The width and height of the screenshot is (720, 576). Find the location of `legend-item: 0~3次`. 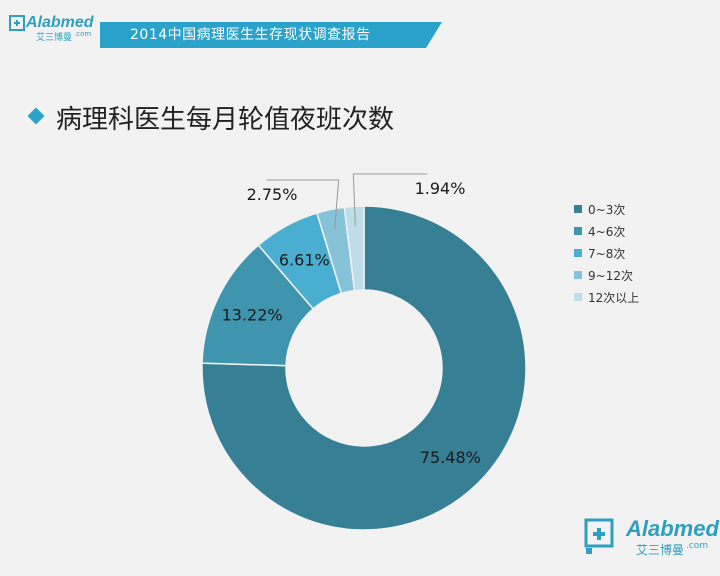

legend-item: 0~3次 is located at coordinates (606, 209).